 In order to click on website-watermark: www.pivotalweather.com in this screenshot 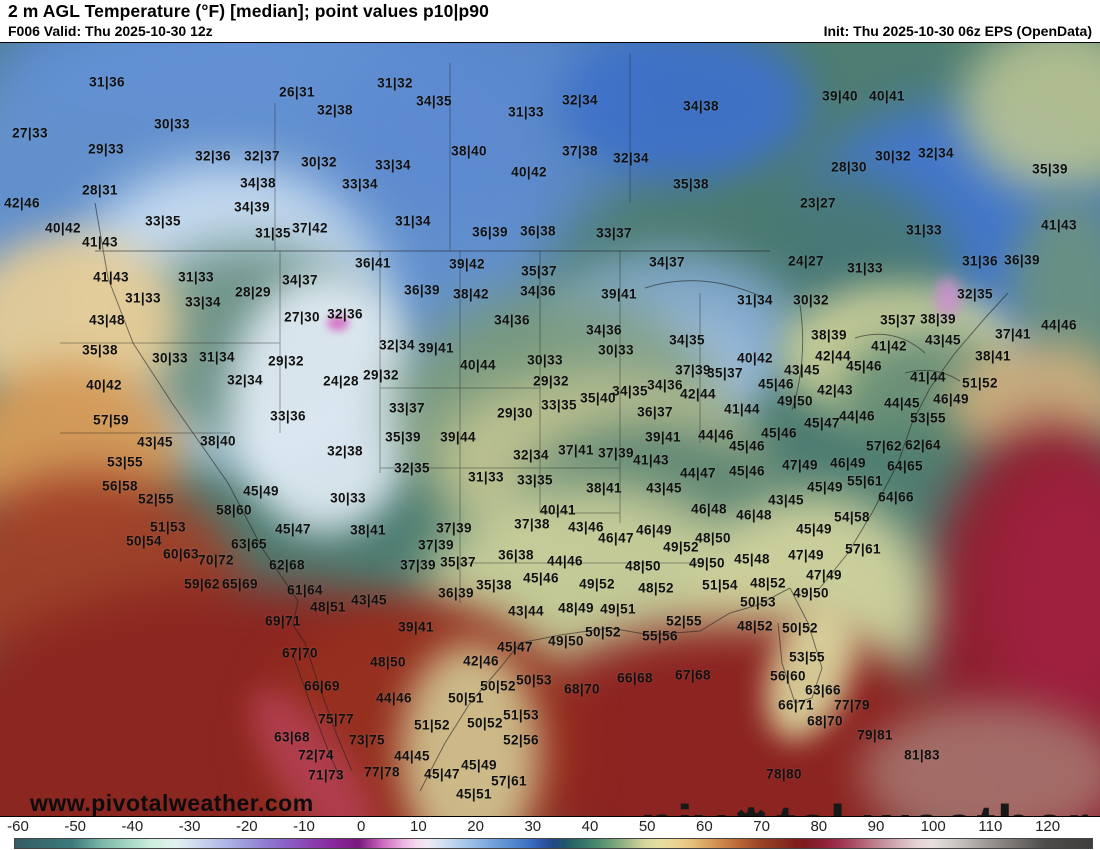, I will do `click(172, 803)`.